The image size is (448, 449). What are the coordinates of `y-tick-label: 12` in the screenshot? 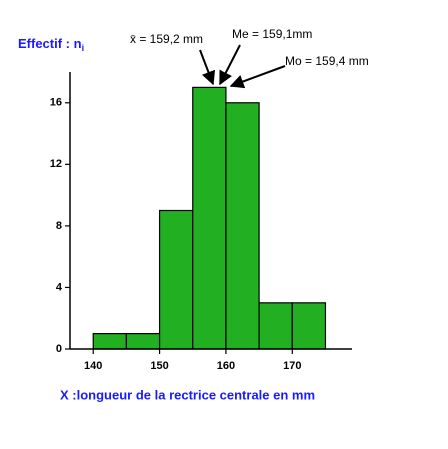 It's located at (56, 164).